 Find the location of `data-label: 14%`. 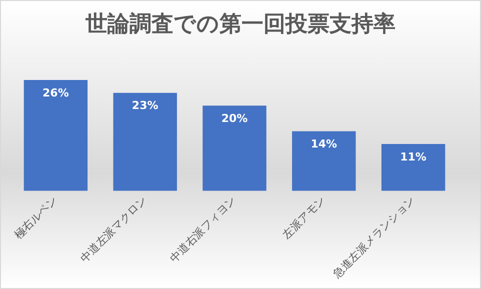

data-label: 14% is located at coordinates (324, 144).